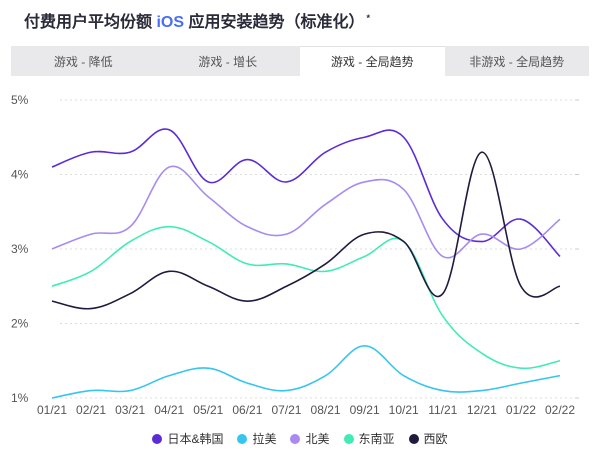 Image resolution: width=600 pixels, height=460 pixels. Describe the element at coordinates (157, 438) in the screenshot. I see `legend-dot-japan-korea` at that location.